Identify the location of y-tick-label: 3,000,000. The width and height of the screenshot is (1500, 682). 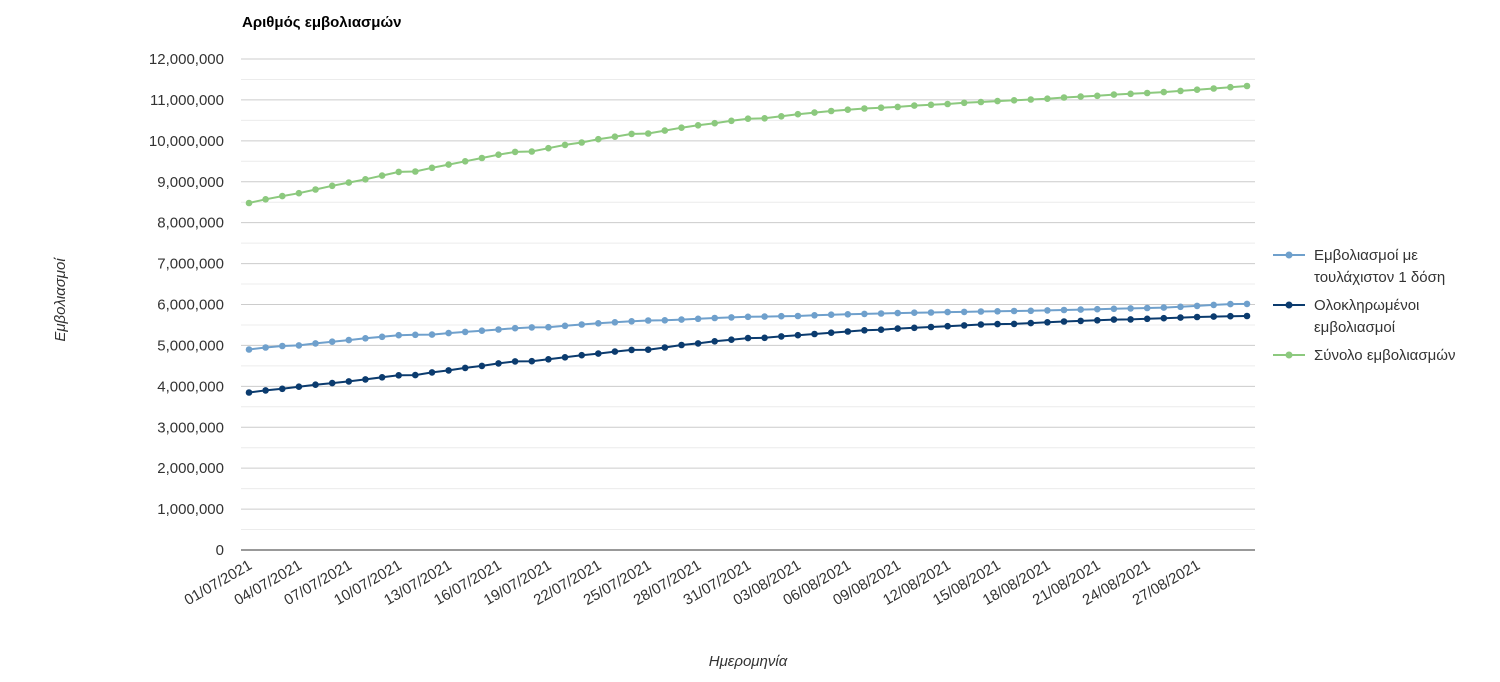
(190, 427).